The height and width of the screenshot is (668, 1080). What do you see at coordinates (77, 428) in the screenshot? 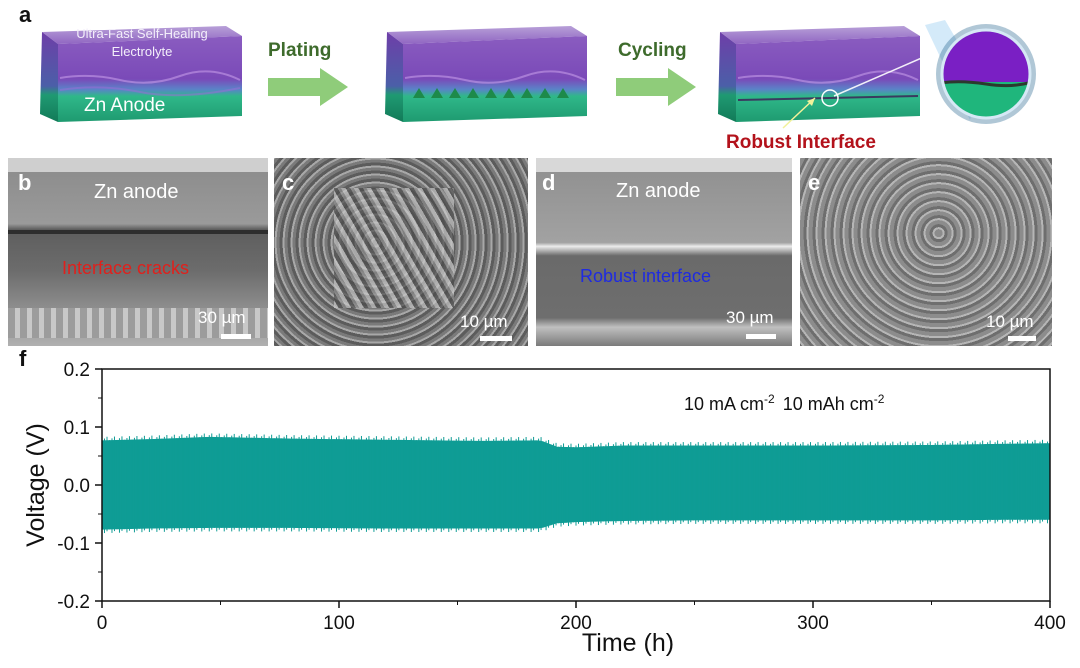
I see `y-tick-label: 0.1` at bounding box center [77, 428].